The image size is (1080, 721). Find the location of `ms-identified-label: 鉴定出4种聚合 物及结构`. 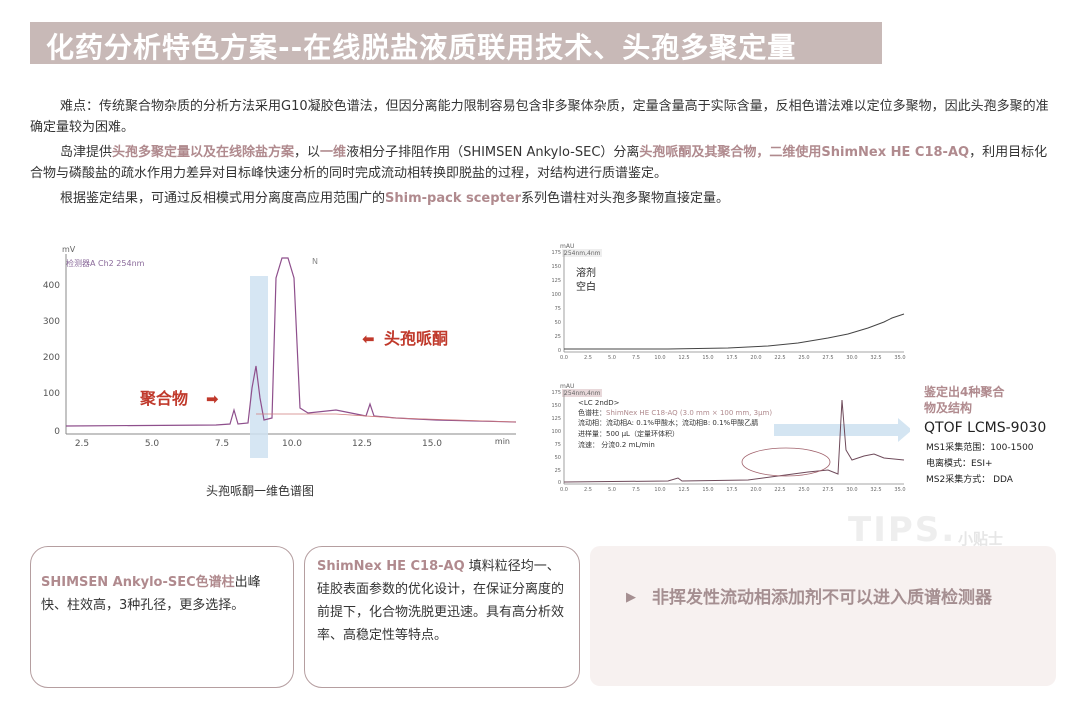

ms-identified-label: 鉴定出4种聚合 物及结构 is located at coordinates (964, 400).